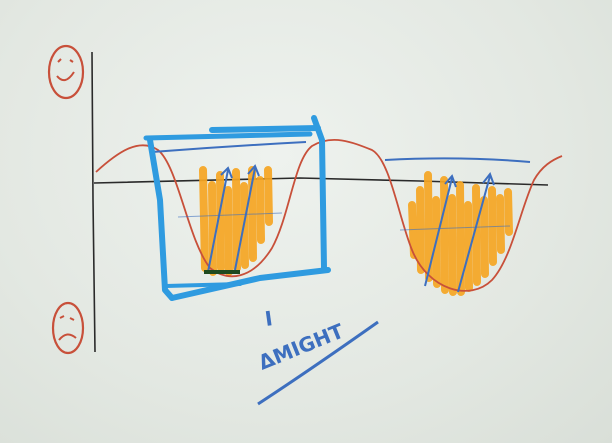  Describe the element at coordinates (230, 215) in the screenshot. I see `inner-line-left` at that location.